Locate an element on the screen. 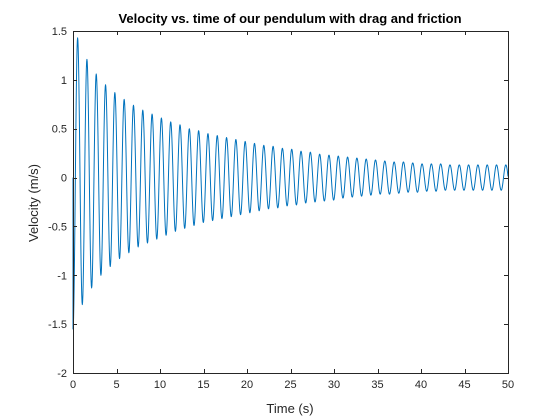 Image resolution: width=560 pixels, height=420 pixels. x-tick-label: 30 is located at coordinates (334, 385).